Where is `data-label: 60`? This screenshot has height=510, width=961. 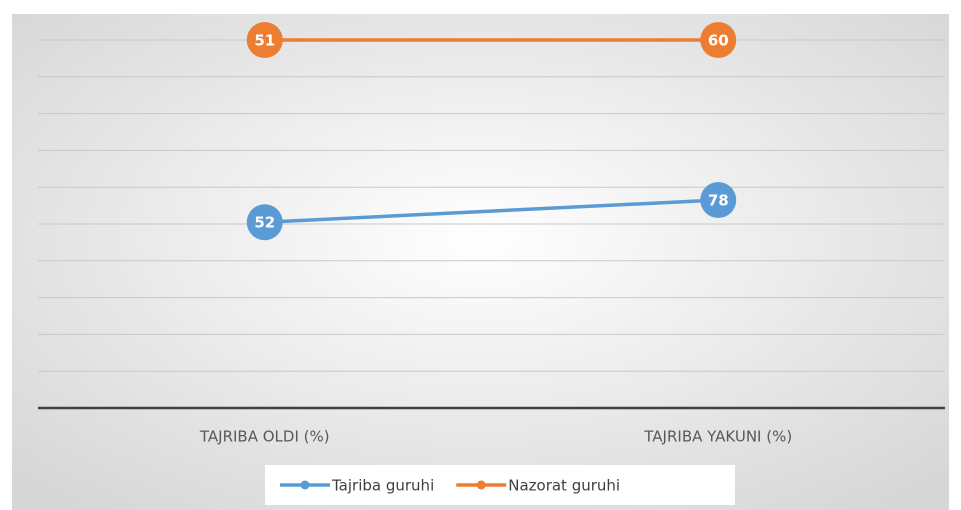
data-label: 60 is located at coordinates (718, 41).